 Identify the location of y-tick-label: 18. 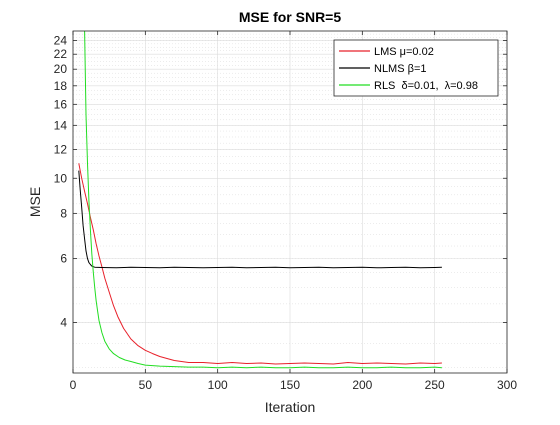
(61, 86).